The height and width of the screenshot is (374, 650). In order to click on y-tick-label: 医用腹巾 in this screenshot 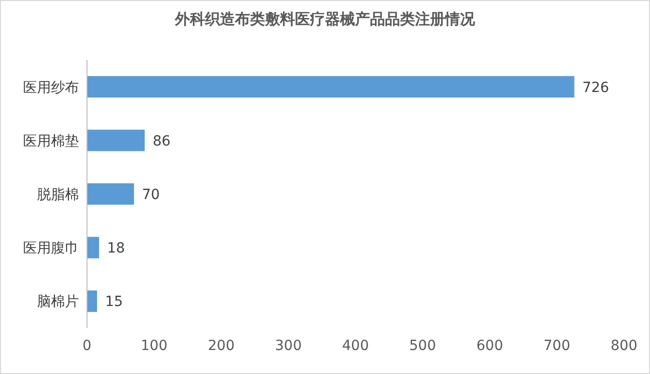, I will do `click(51, 248)`.